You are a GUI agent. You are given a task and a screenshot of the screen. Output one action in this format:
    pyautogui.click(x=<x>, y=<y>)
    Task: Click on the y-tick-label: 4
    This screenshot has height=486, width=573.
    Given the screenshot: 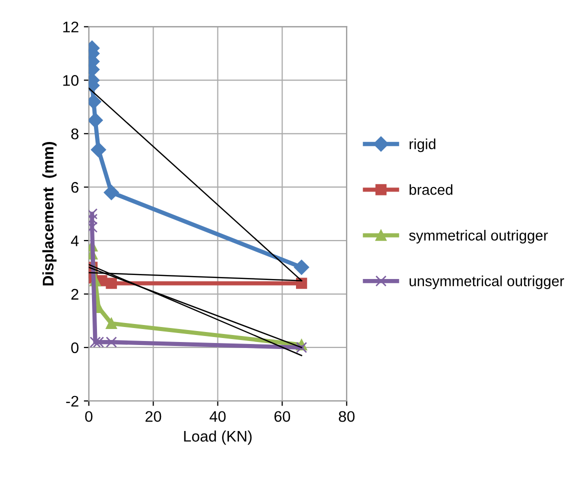 What is the action you would take?
    pyautogui.click(x=74, y=241)
    